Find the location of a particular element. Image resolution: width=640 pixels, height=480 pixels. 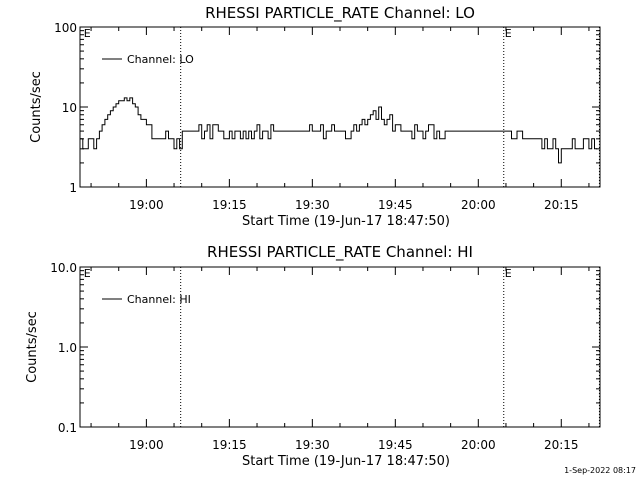

legend-label: Channel: HI is located at coordinates (159, 299).